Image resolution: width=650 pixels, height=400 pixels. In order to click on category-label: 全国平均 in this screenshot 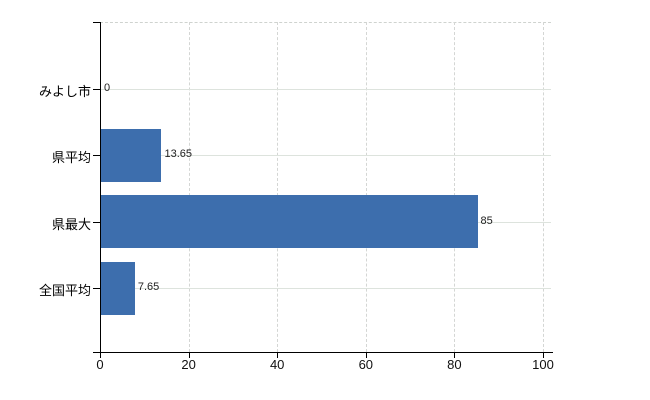, I will do `click(64, 290)`.